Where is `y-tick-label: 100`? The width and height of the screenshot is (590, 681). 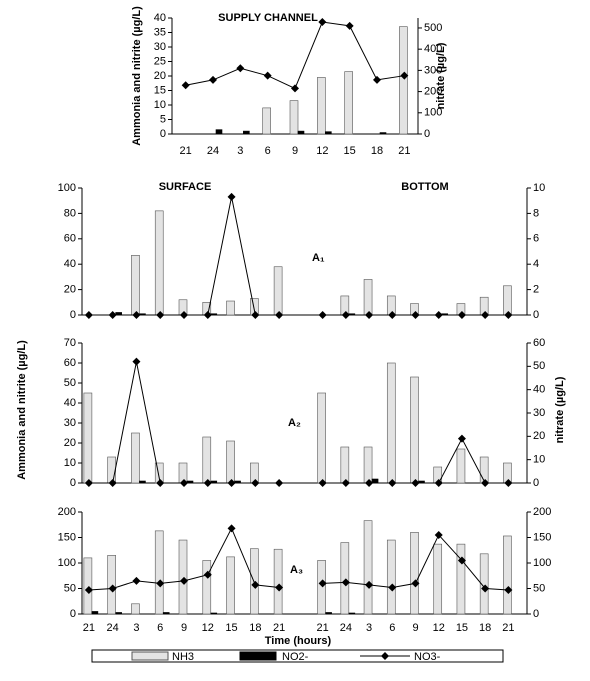 y-tick-label: 100 is located at coordinates (67, 188).